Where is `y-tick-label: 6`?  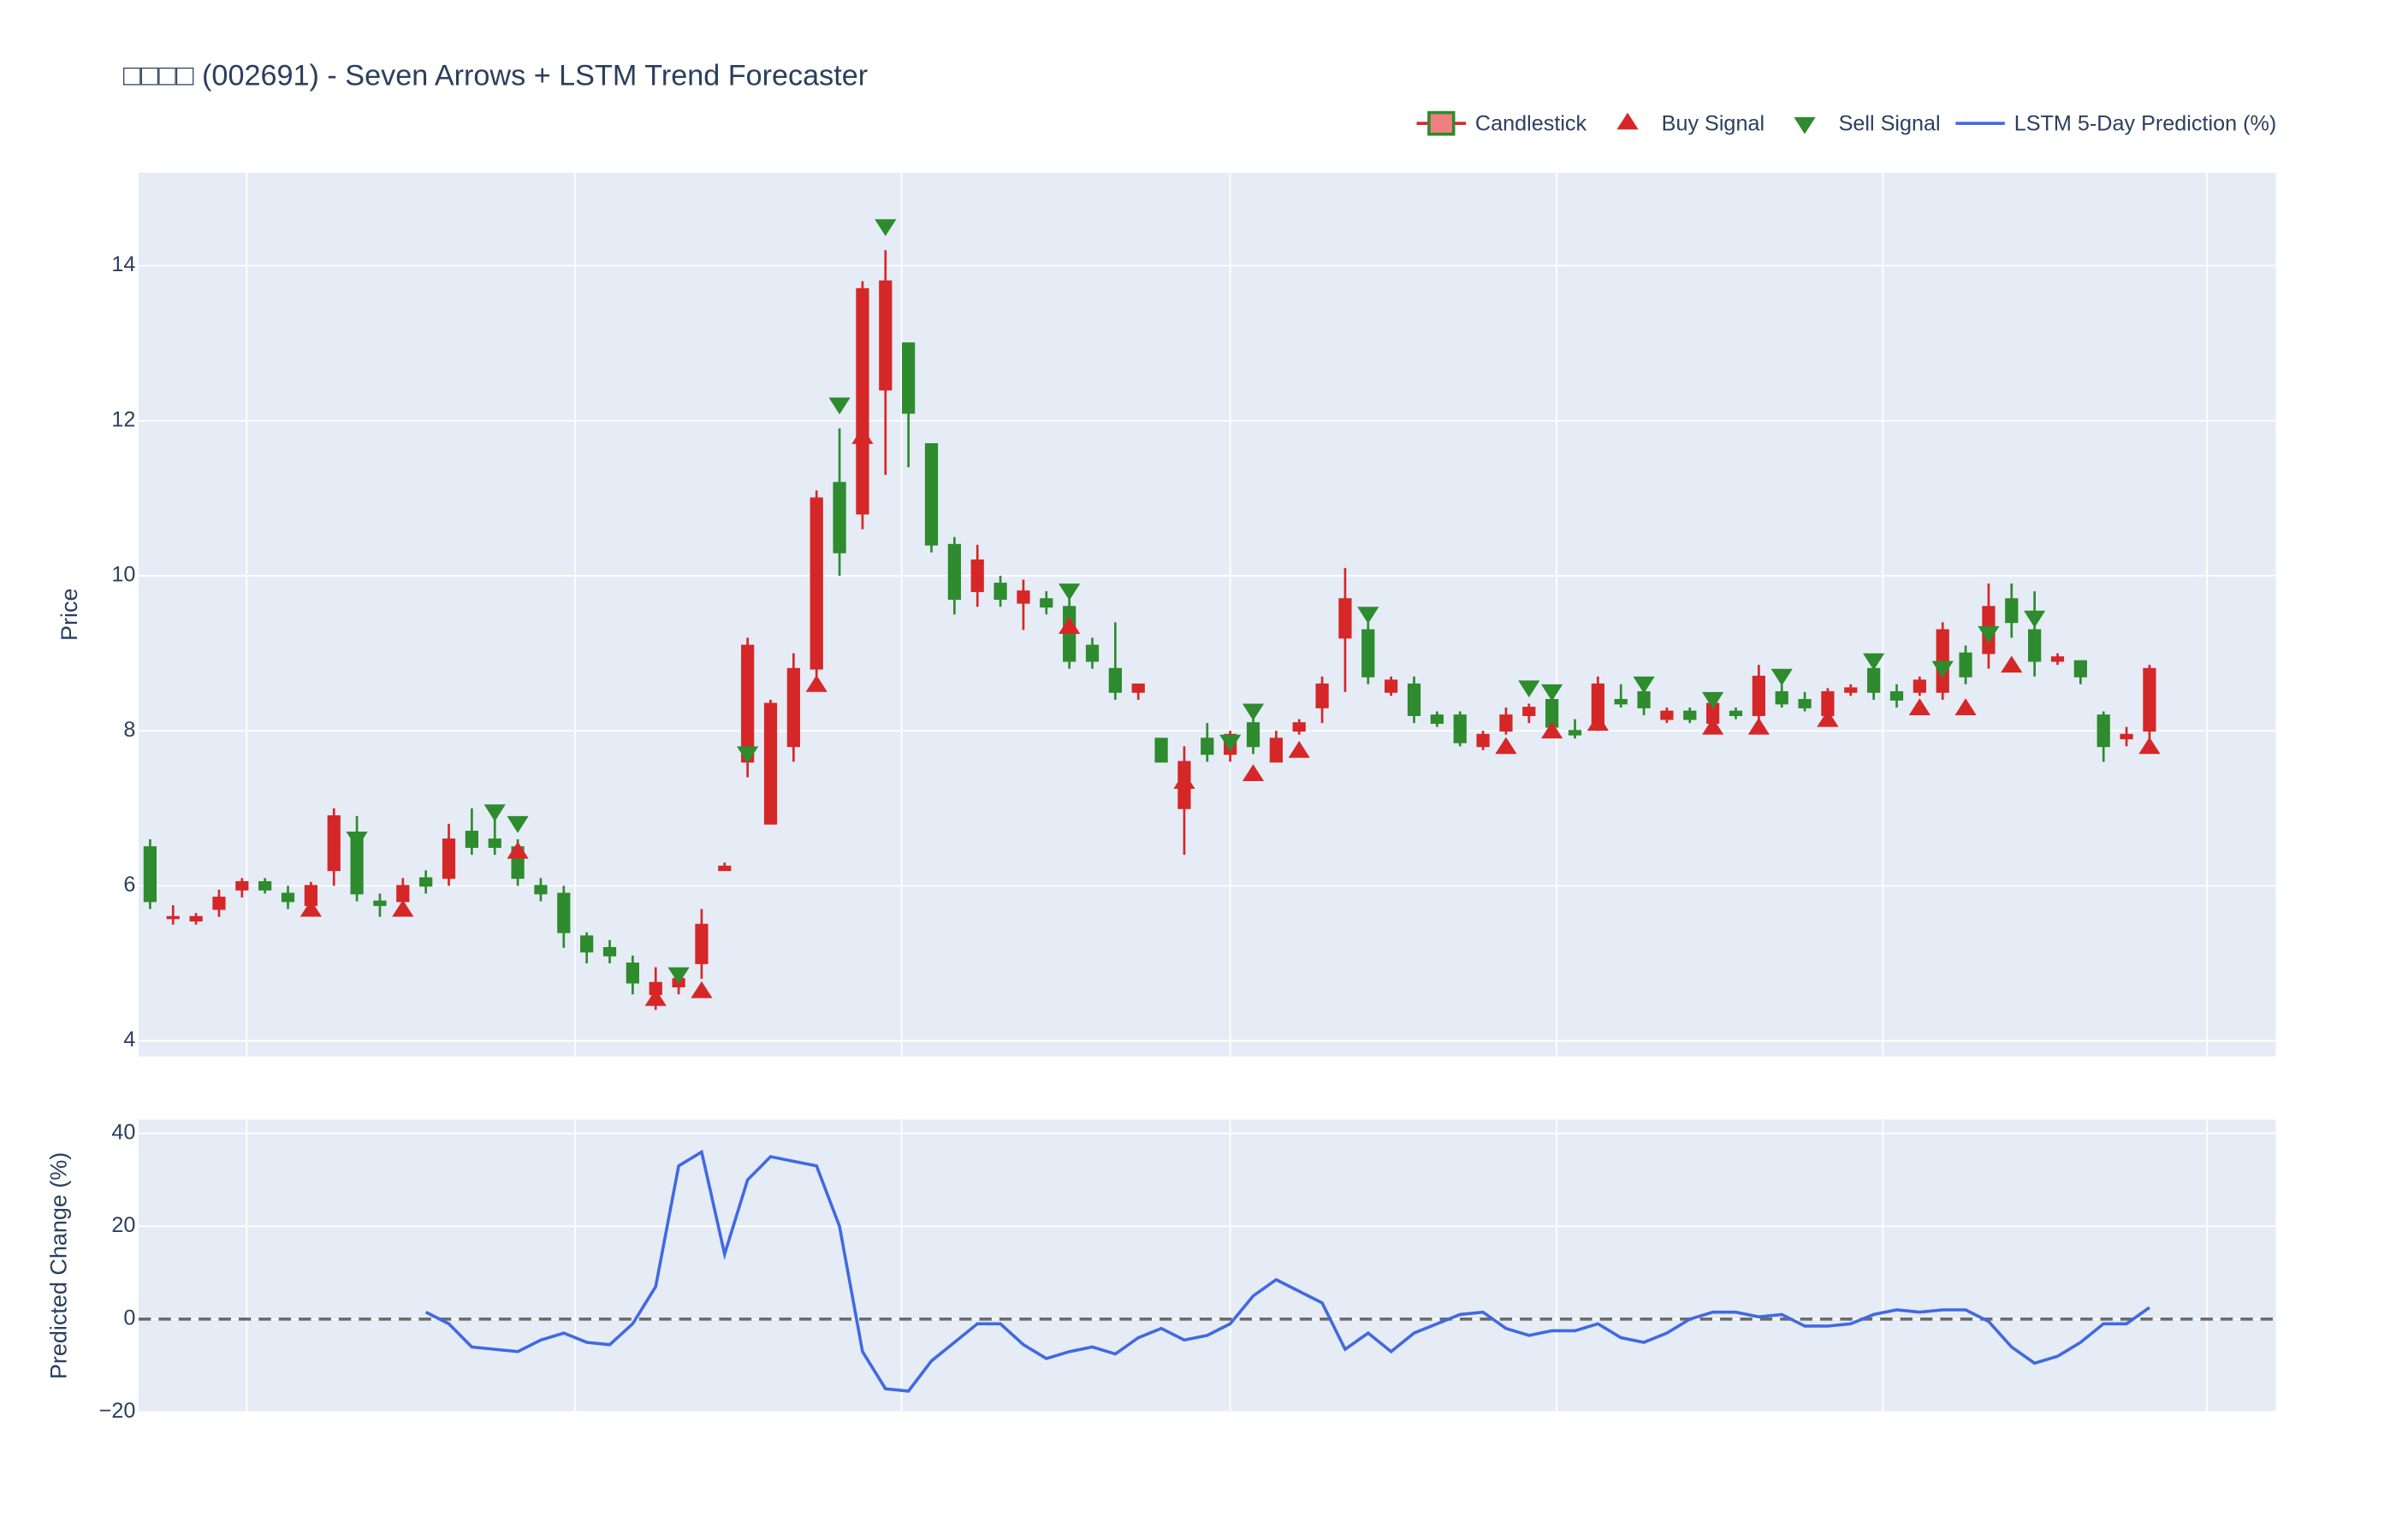 y-tick-label: 6 is located at coordinates (129, 885).